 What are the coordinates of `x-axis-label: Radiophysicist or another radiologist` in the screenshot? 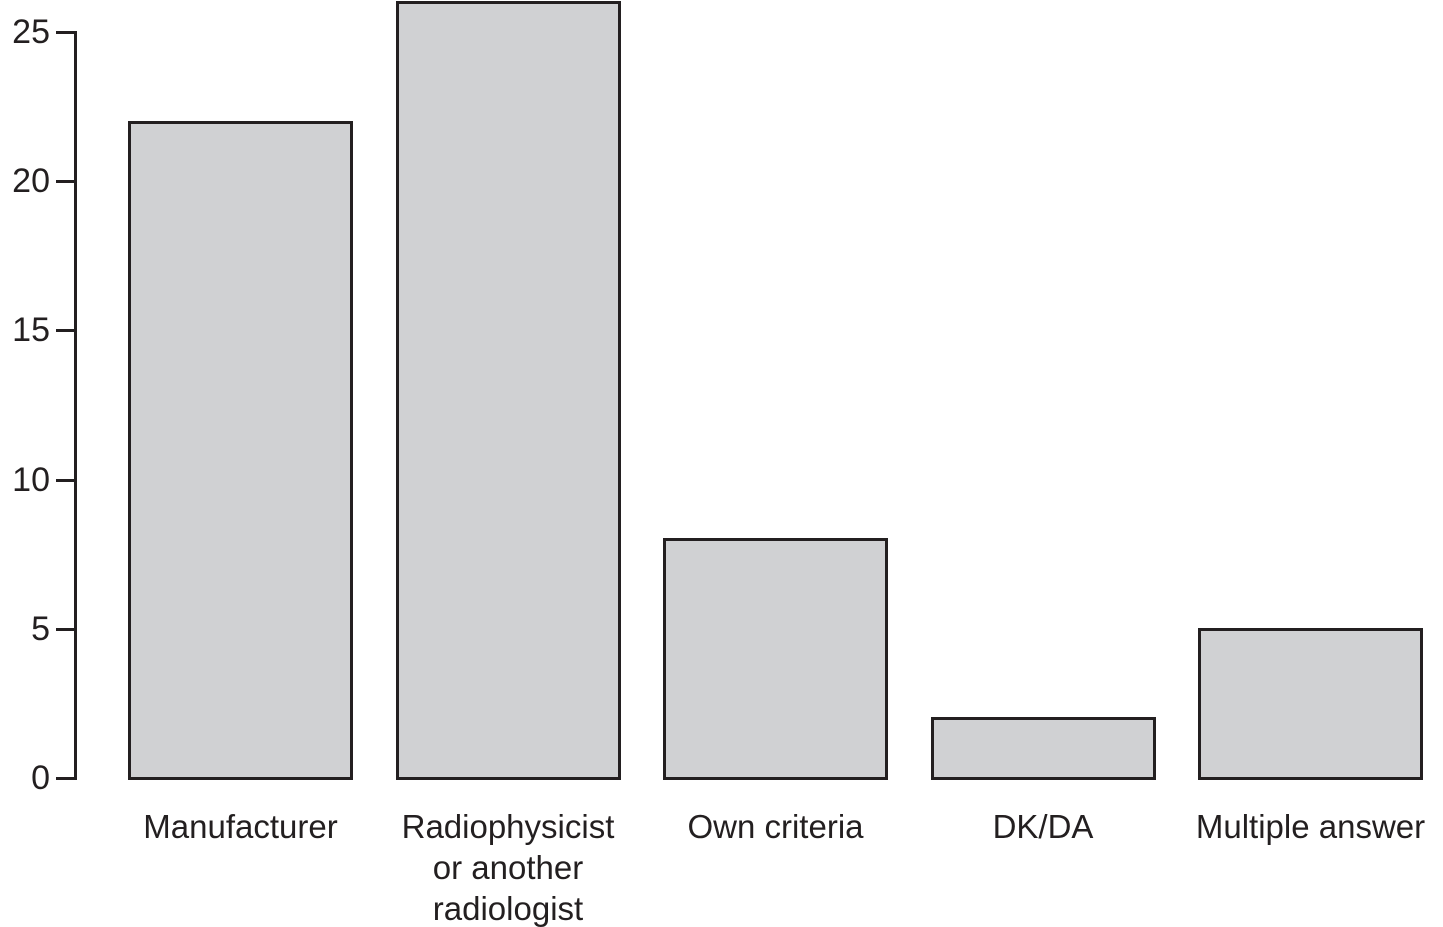 It's located at (508, 866).